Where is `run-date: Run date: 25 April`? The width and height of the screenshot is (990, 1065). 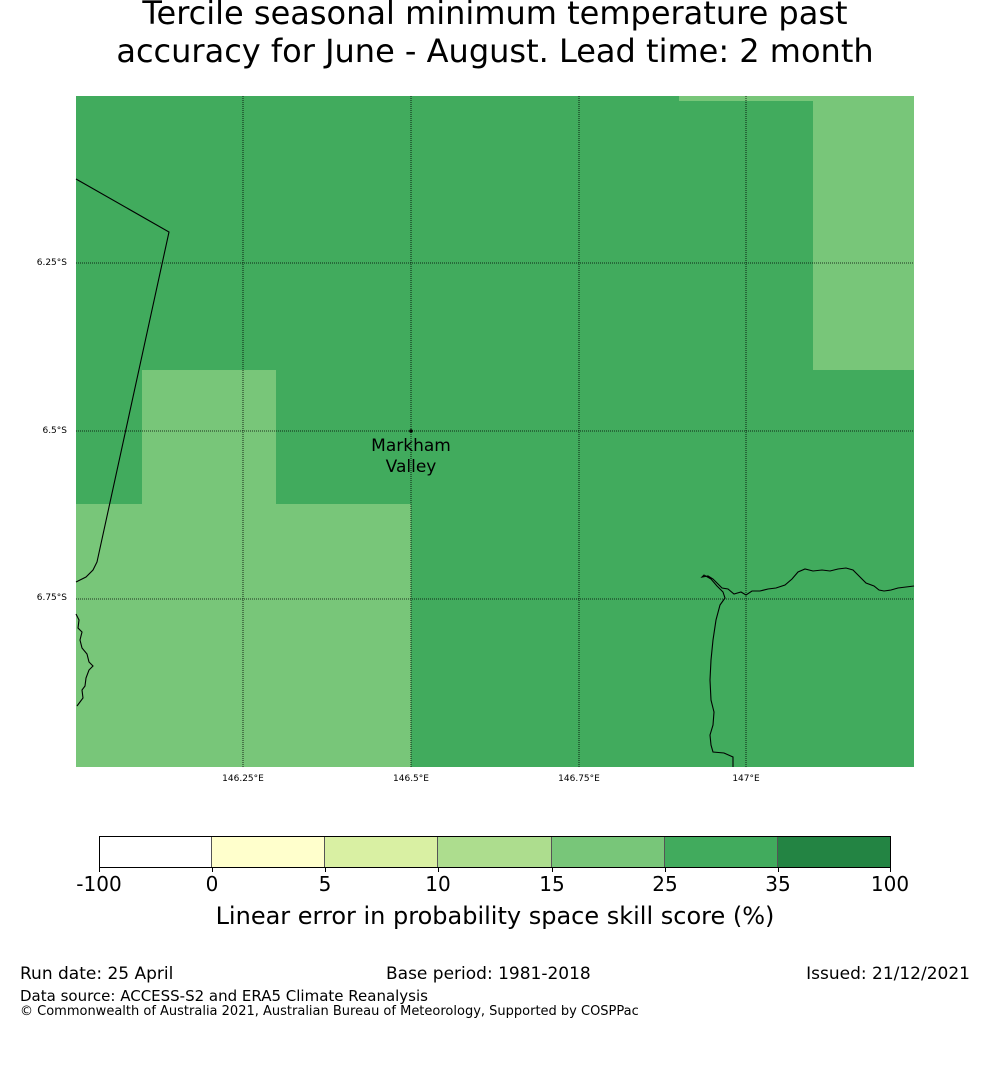
run-date: Run date: 25 April is located at coordinates (97, 974).